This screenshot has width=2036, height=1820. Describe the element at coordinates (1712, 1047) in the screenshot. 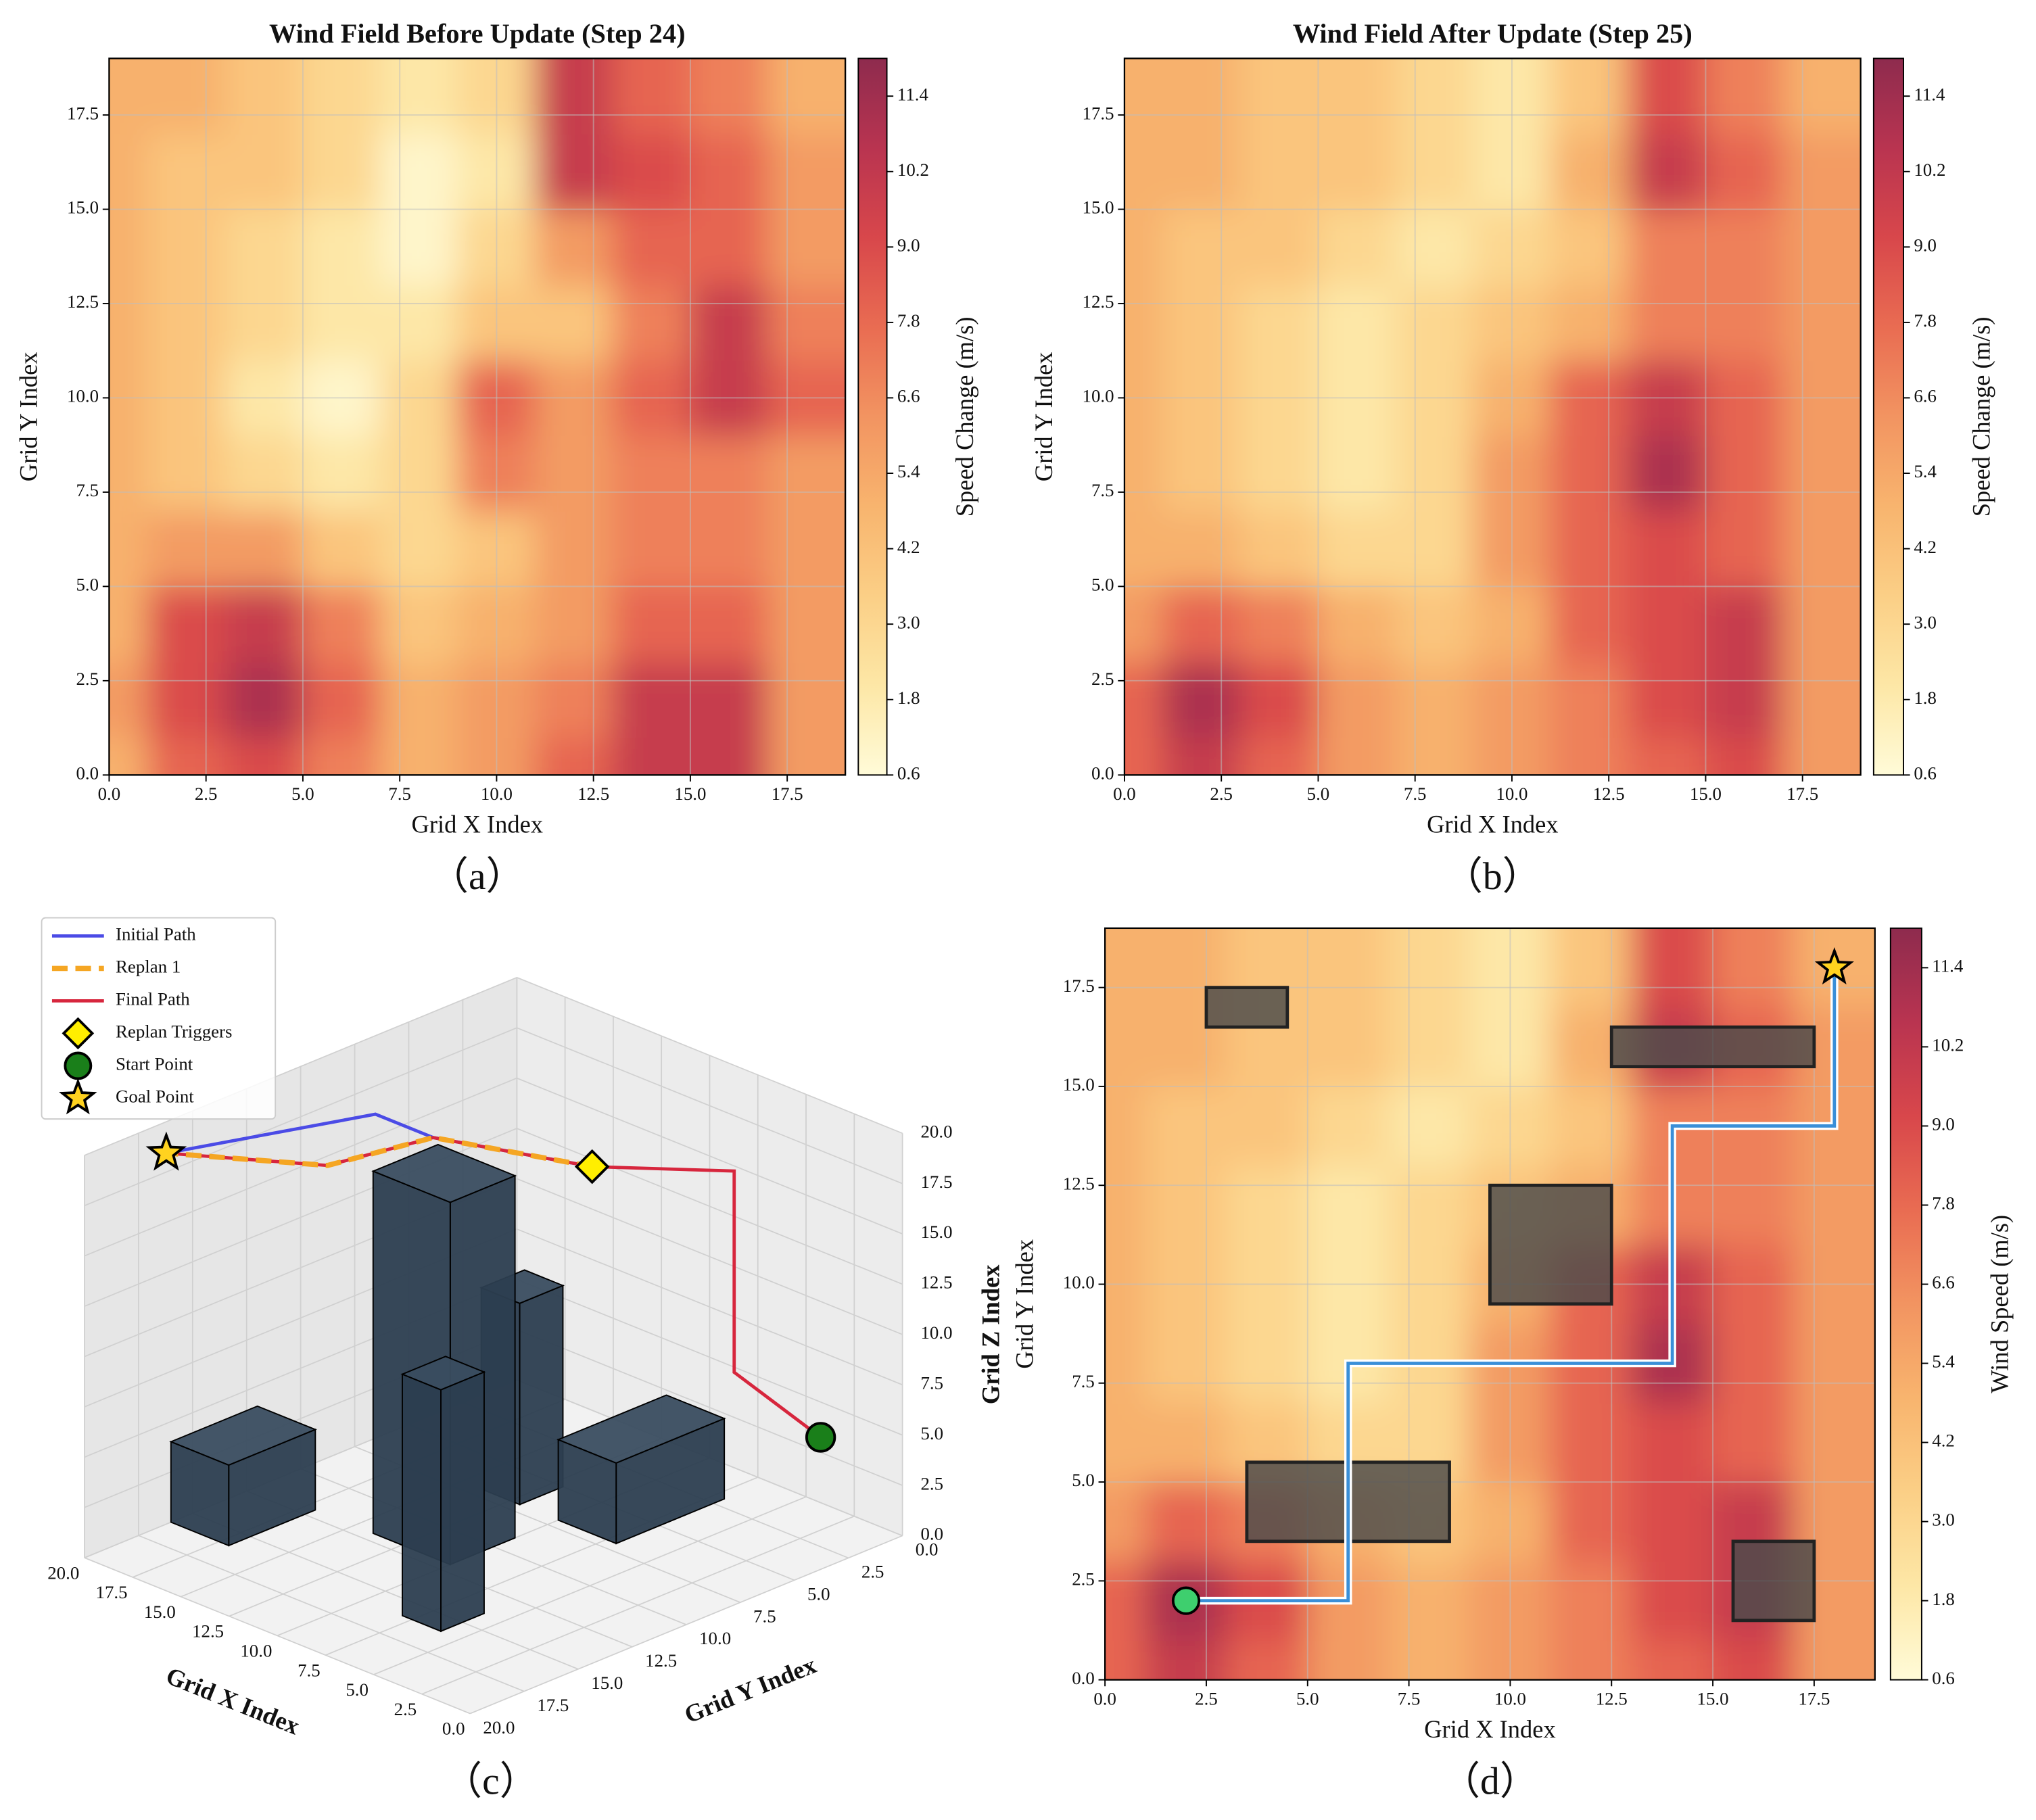

I see `obstacle` at that location.